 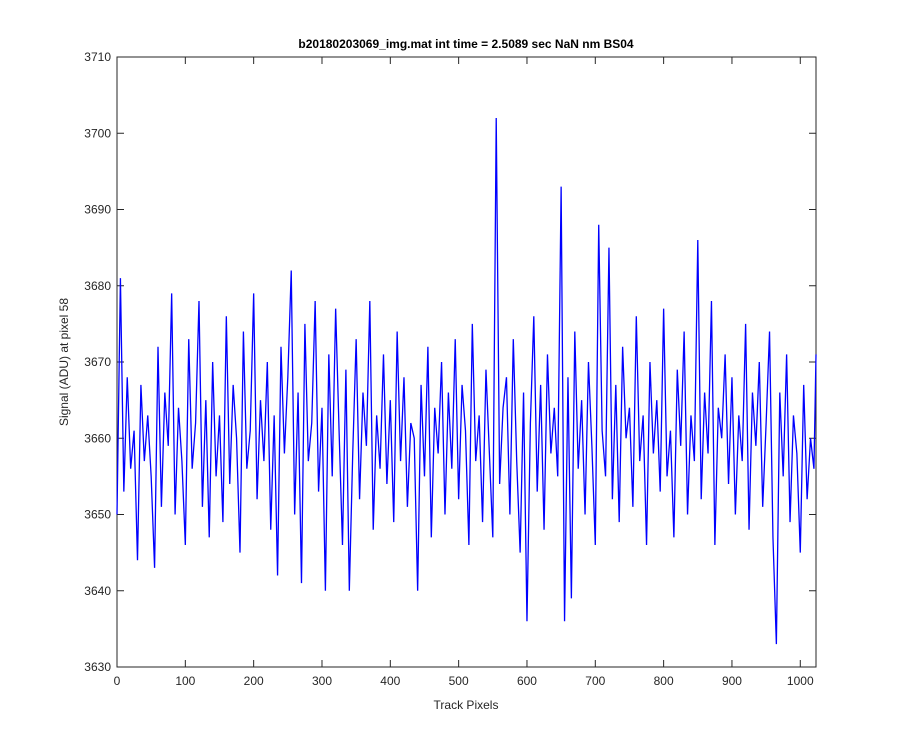 What do you see at coordinates (664, 681) in the screenshot?
I see `x-tick-label: 800` at bounding box center [664, 681].